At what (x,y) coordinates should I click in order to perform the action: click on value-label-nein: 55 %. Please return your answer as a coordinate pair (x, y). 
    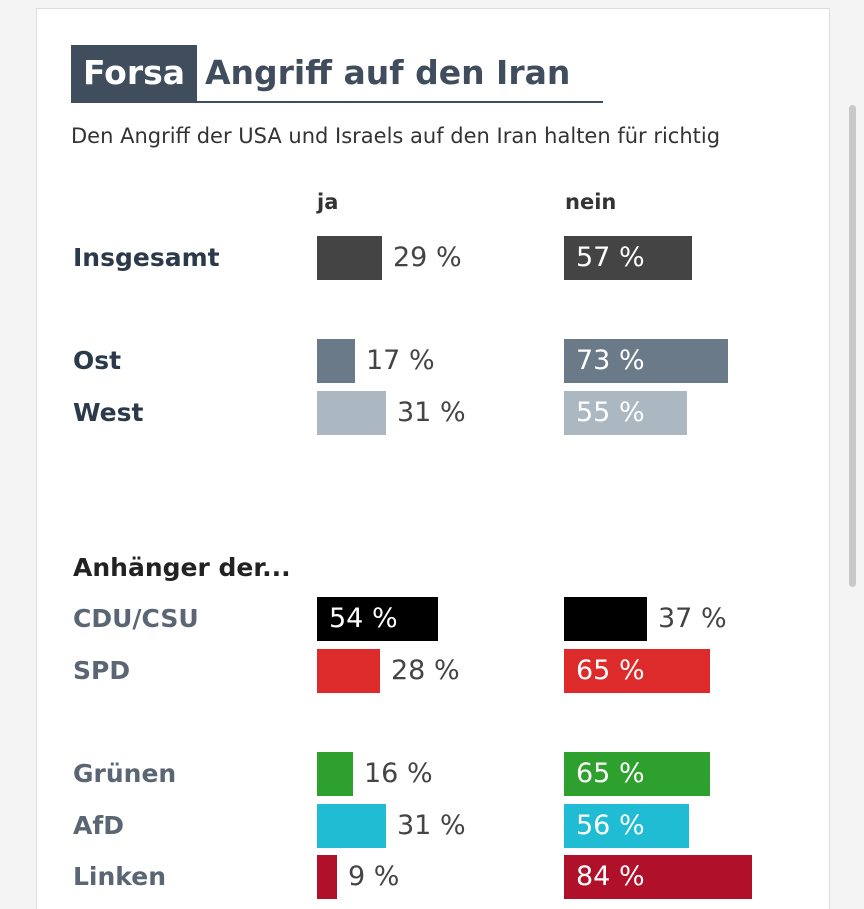
    Looking at the image, I should click on (610, 412).